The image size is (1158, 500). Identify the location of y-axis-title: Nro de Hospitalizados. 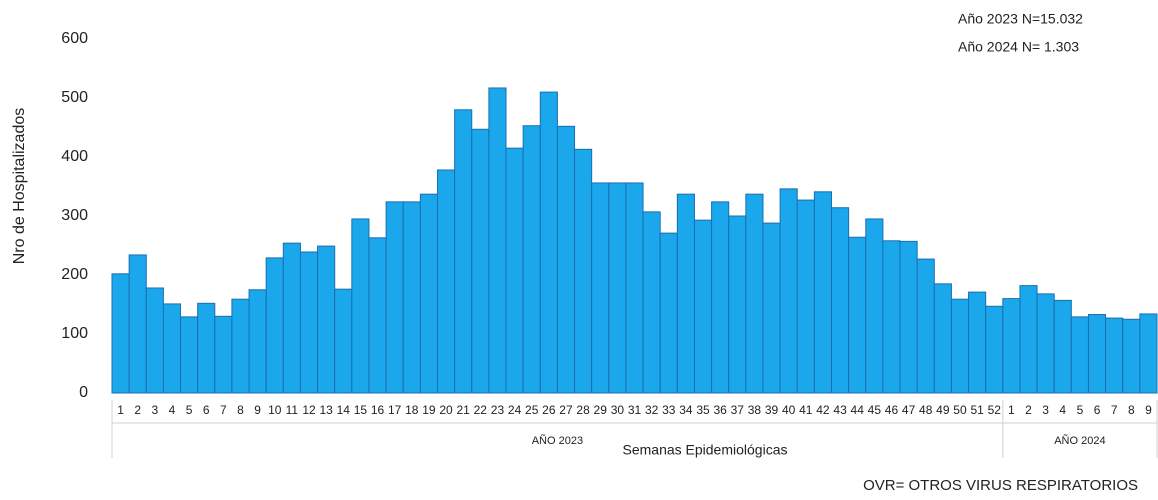
(19, 186).